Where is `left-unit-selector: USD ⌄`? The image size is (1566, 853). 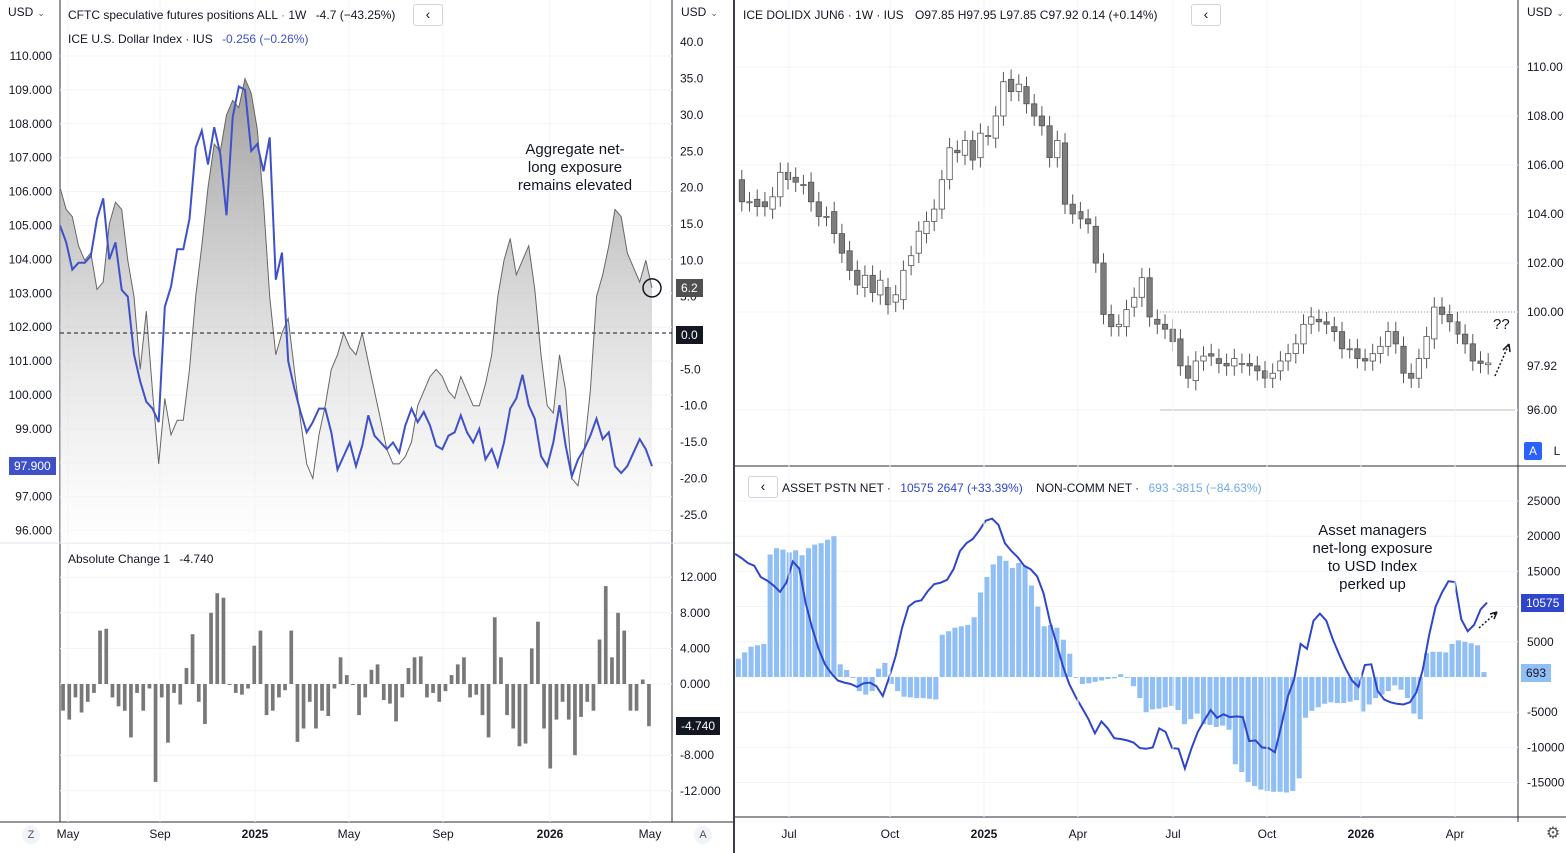
left-unit-selector: USD ⌄ is located at coordinates (26, 12).